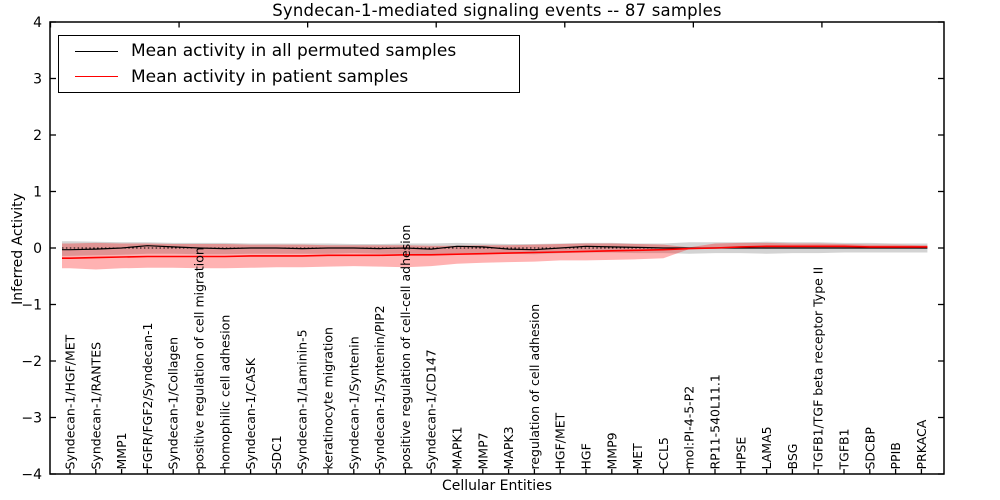 This screenshot has height=500, width=1000. I want to click on y-tick-label: 4, so click(37, 23).